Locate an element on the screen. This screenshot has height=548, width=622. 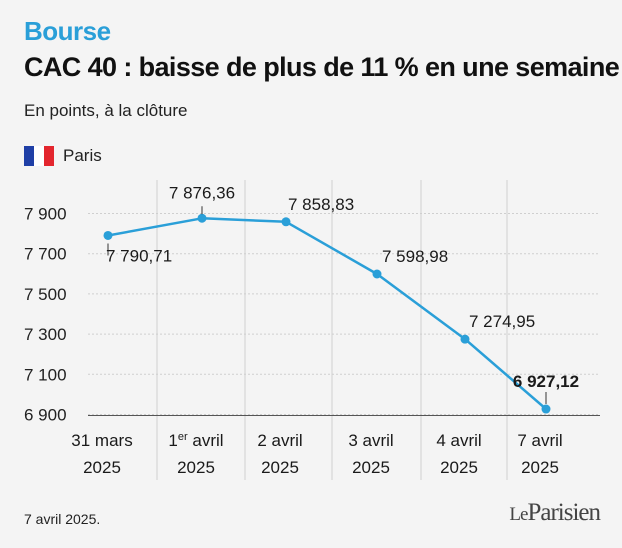
x-tick-label: 7 avril is located at coordinates (539, 440).